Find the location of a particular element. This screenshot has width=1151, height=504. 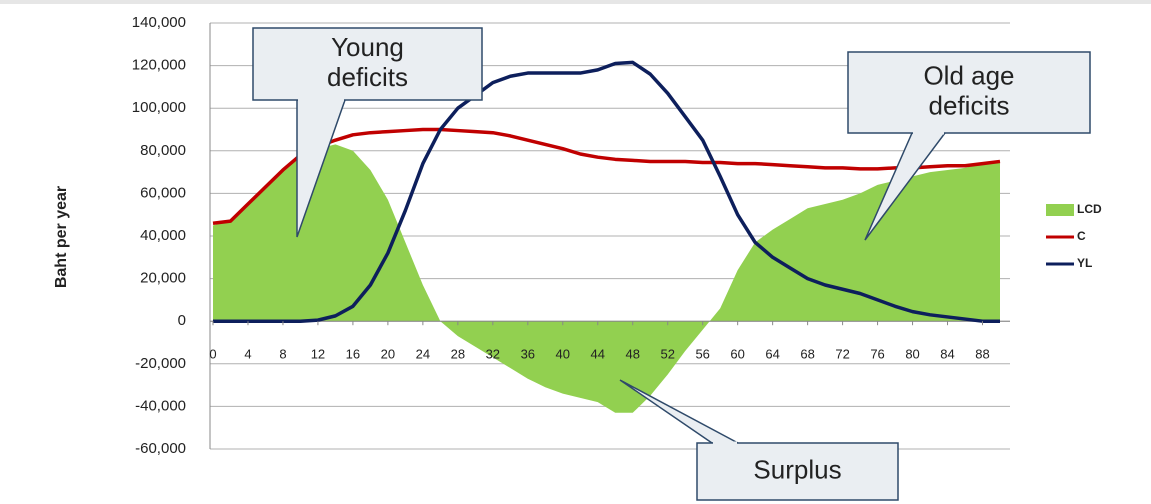

x-tick-label: 0 is located at coordinates (212, 354).